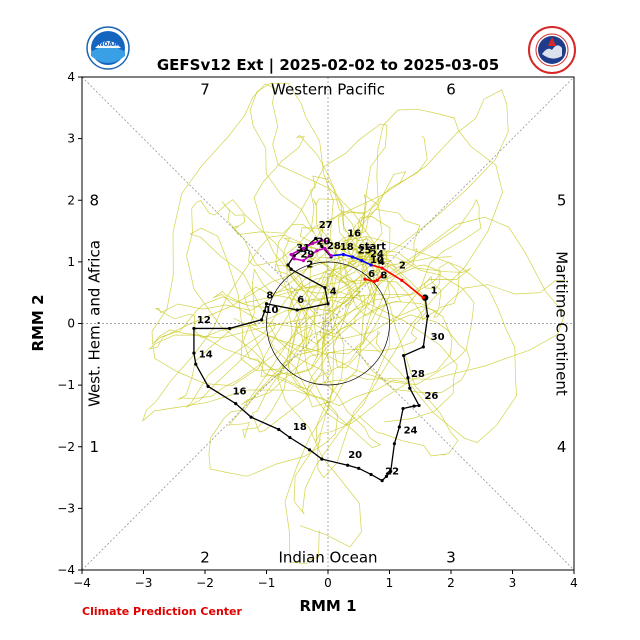  Describe the element at coordinates (240, 391) in the screenshot. I see `observed-day-label: 16` at that location.